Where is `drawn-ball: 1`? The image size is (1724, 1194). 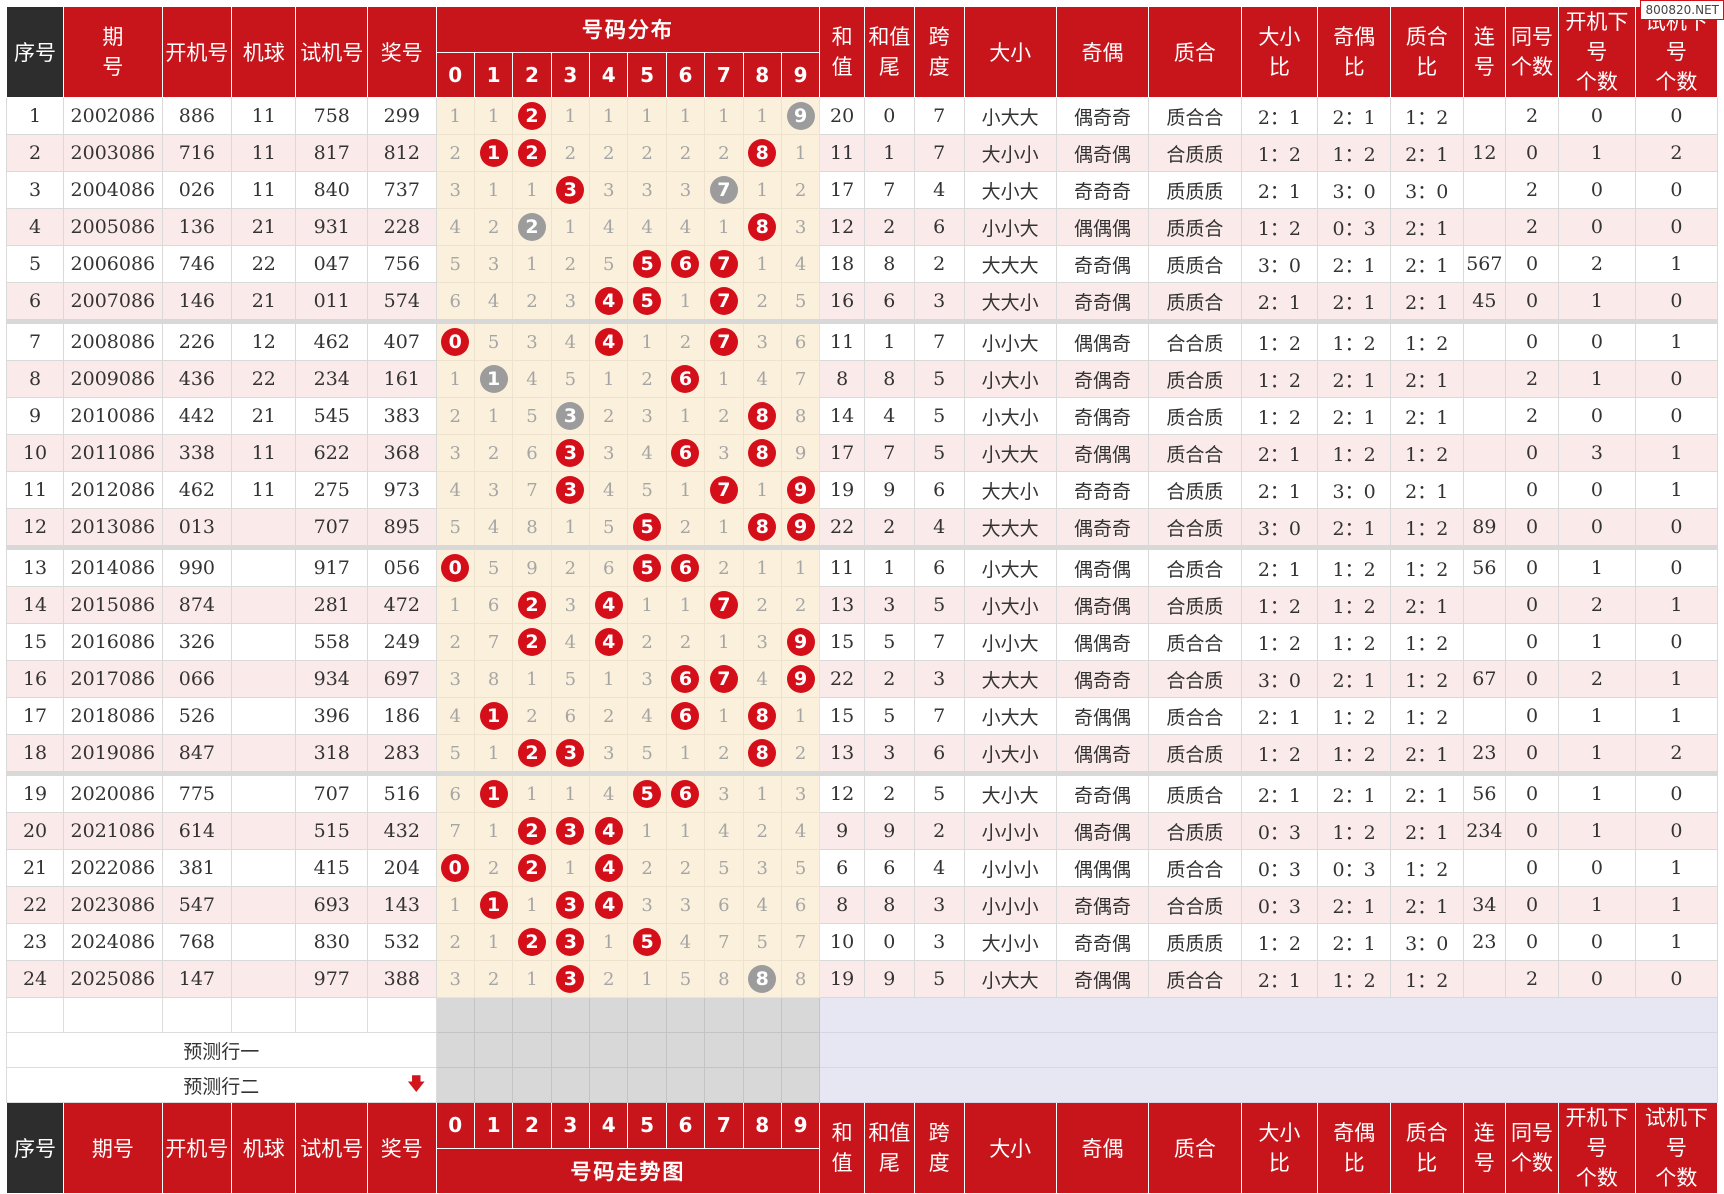
drawn-ball: 1 is located at coordinates (494, 716).